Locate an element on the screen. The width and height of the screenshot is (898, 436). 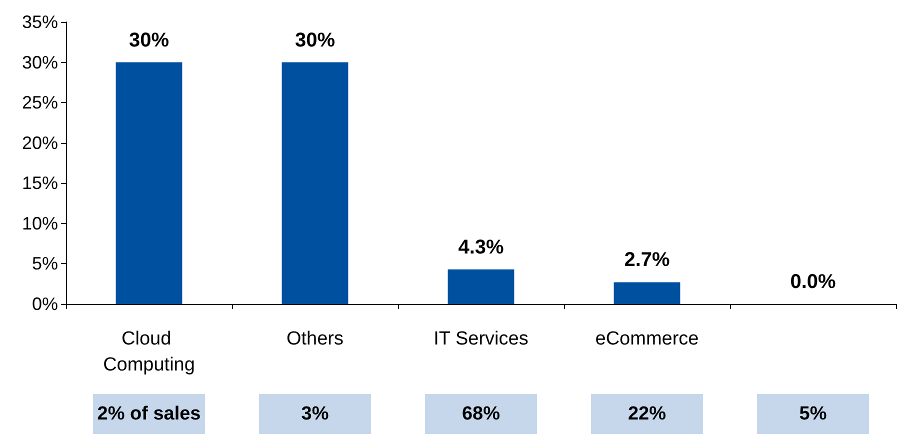
data-label: 4.3% is located at coordinates (481, 247).